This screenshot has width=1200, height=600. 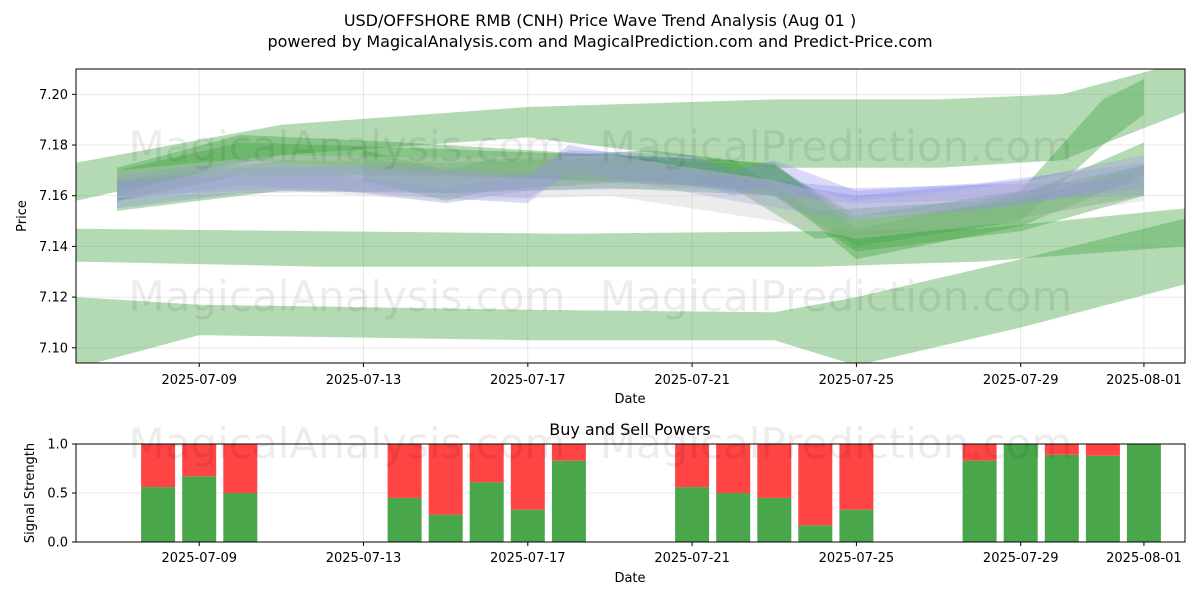 What do you see at coordinates (57, 494) in the screenshot?
I see `power-y-tick-label: 0.5` at bounding box center [57, 494].